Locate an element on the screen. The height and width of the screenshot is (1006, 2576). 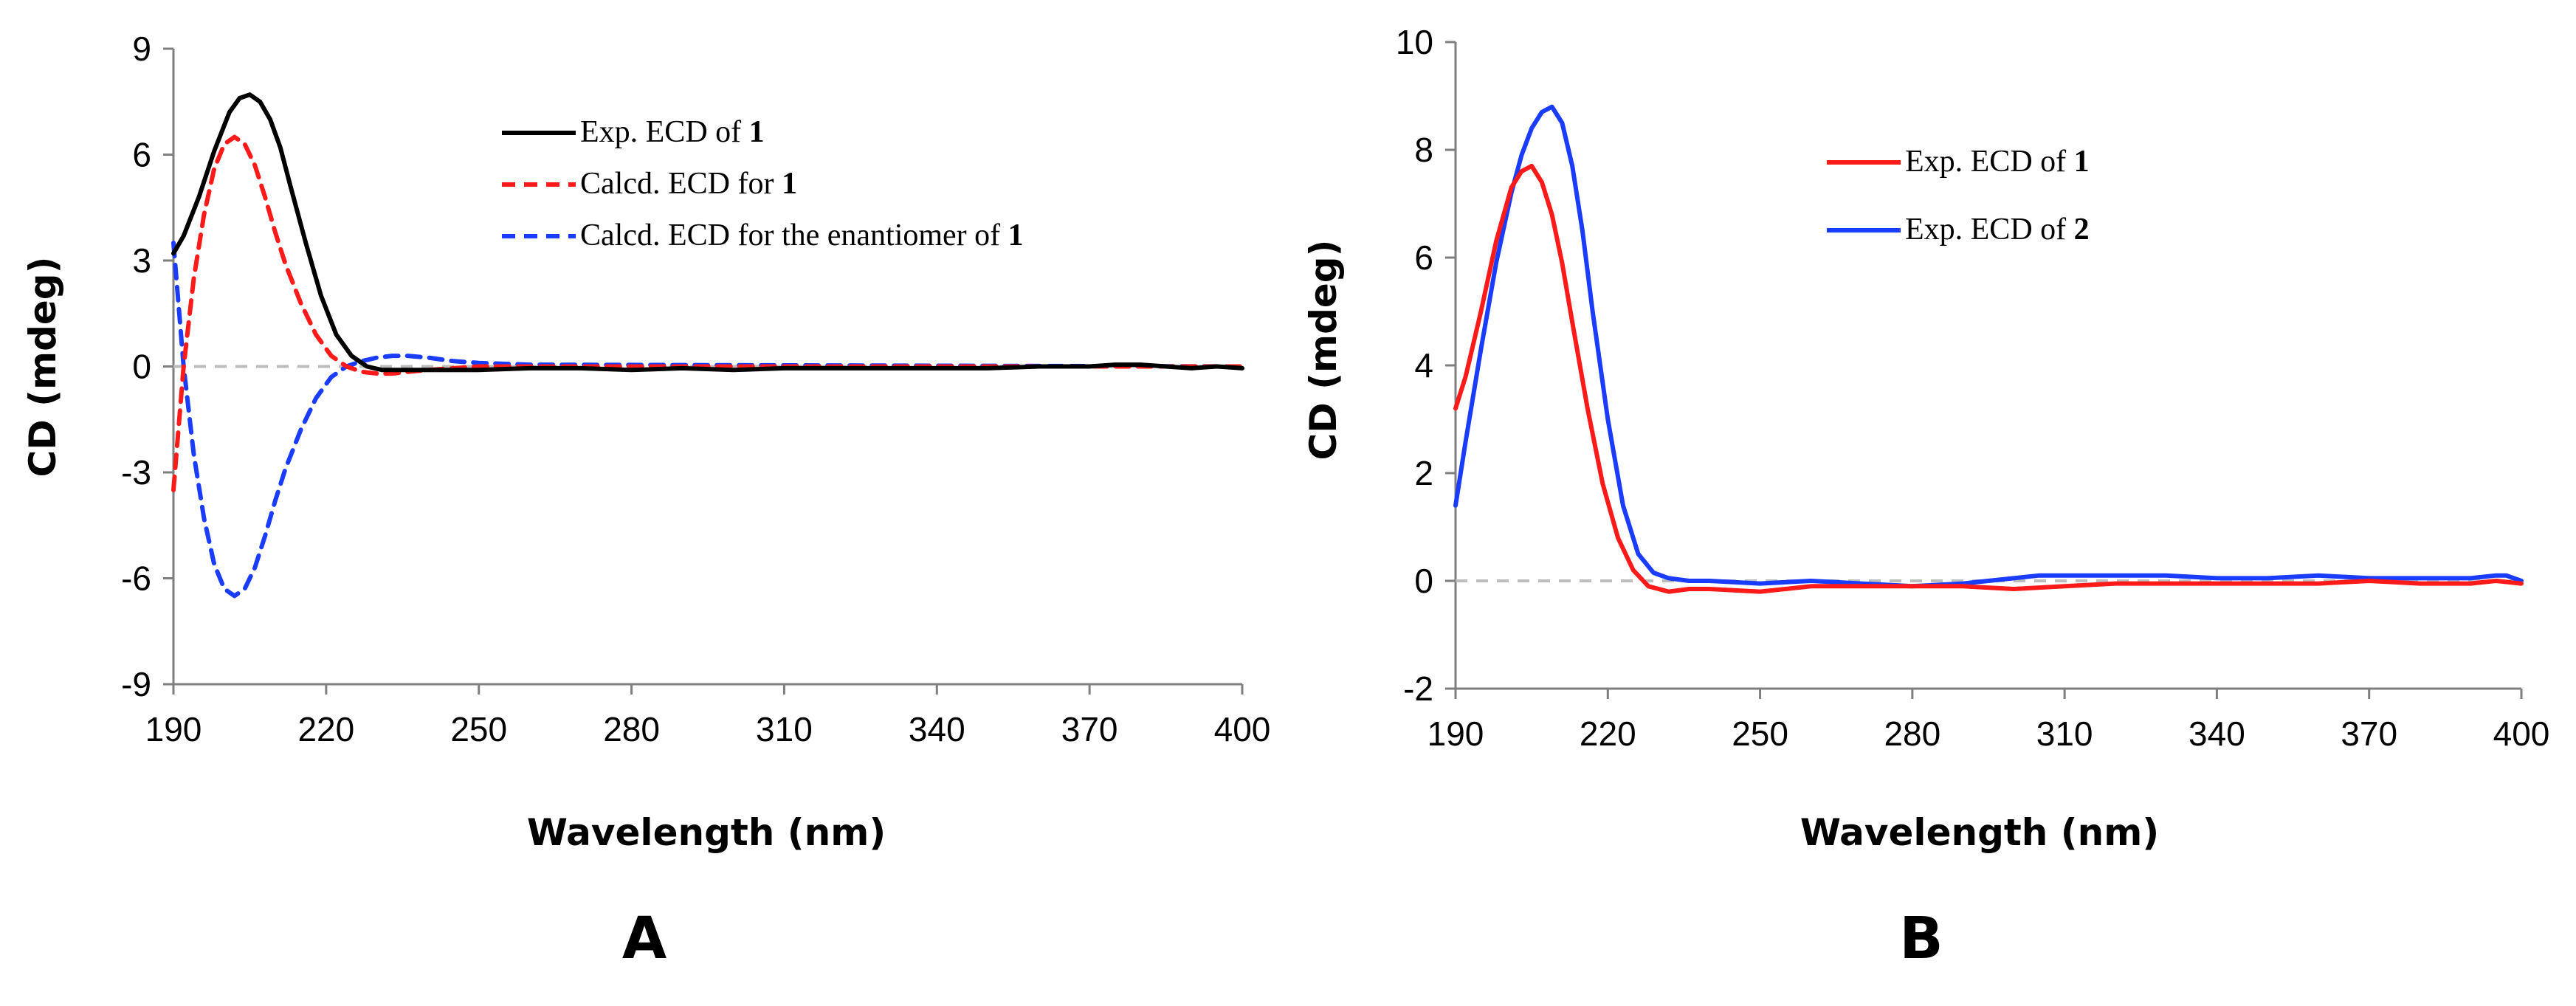
legend-label: Calcd. ECD for the enantiomer of is located at coordinates (794, 235).